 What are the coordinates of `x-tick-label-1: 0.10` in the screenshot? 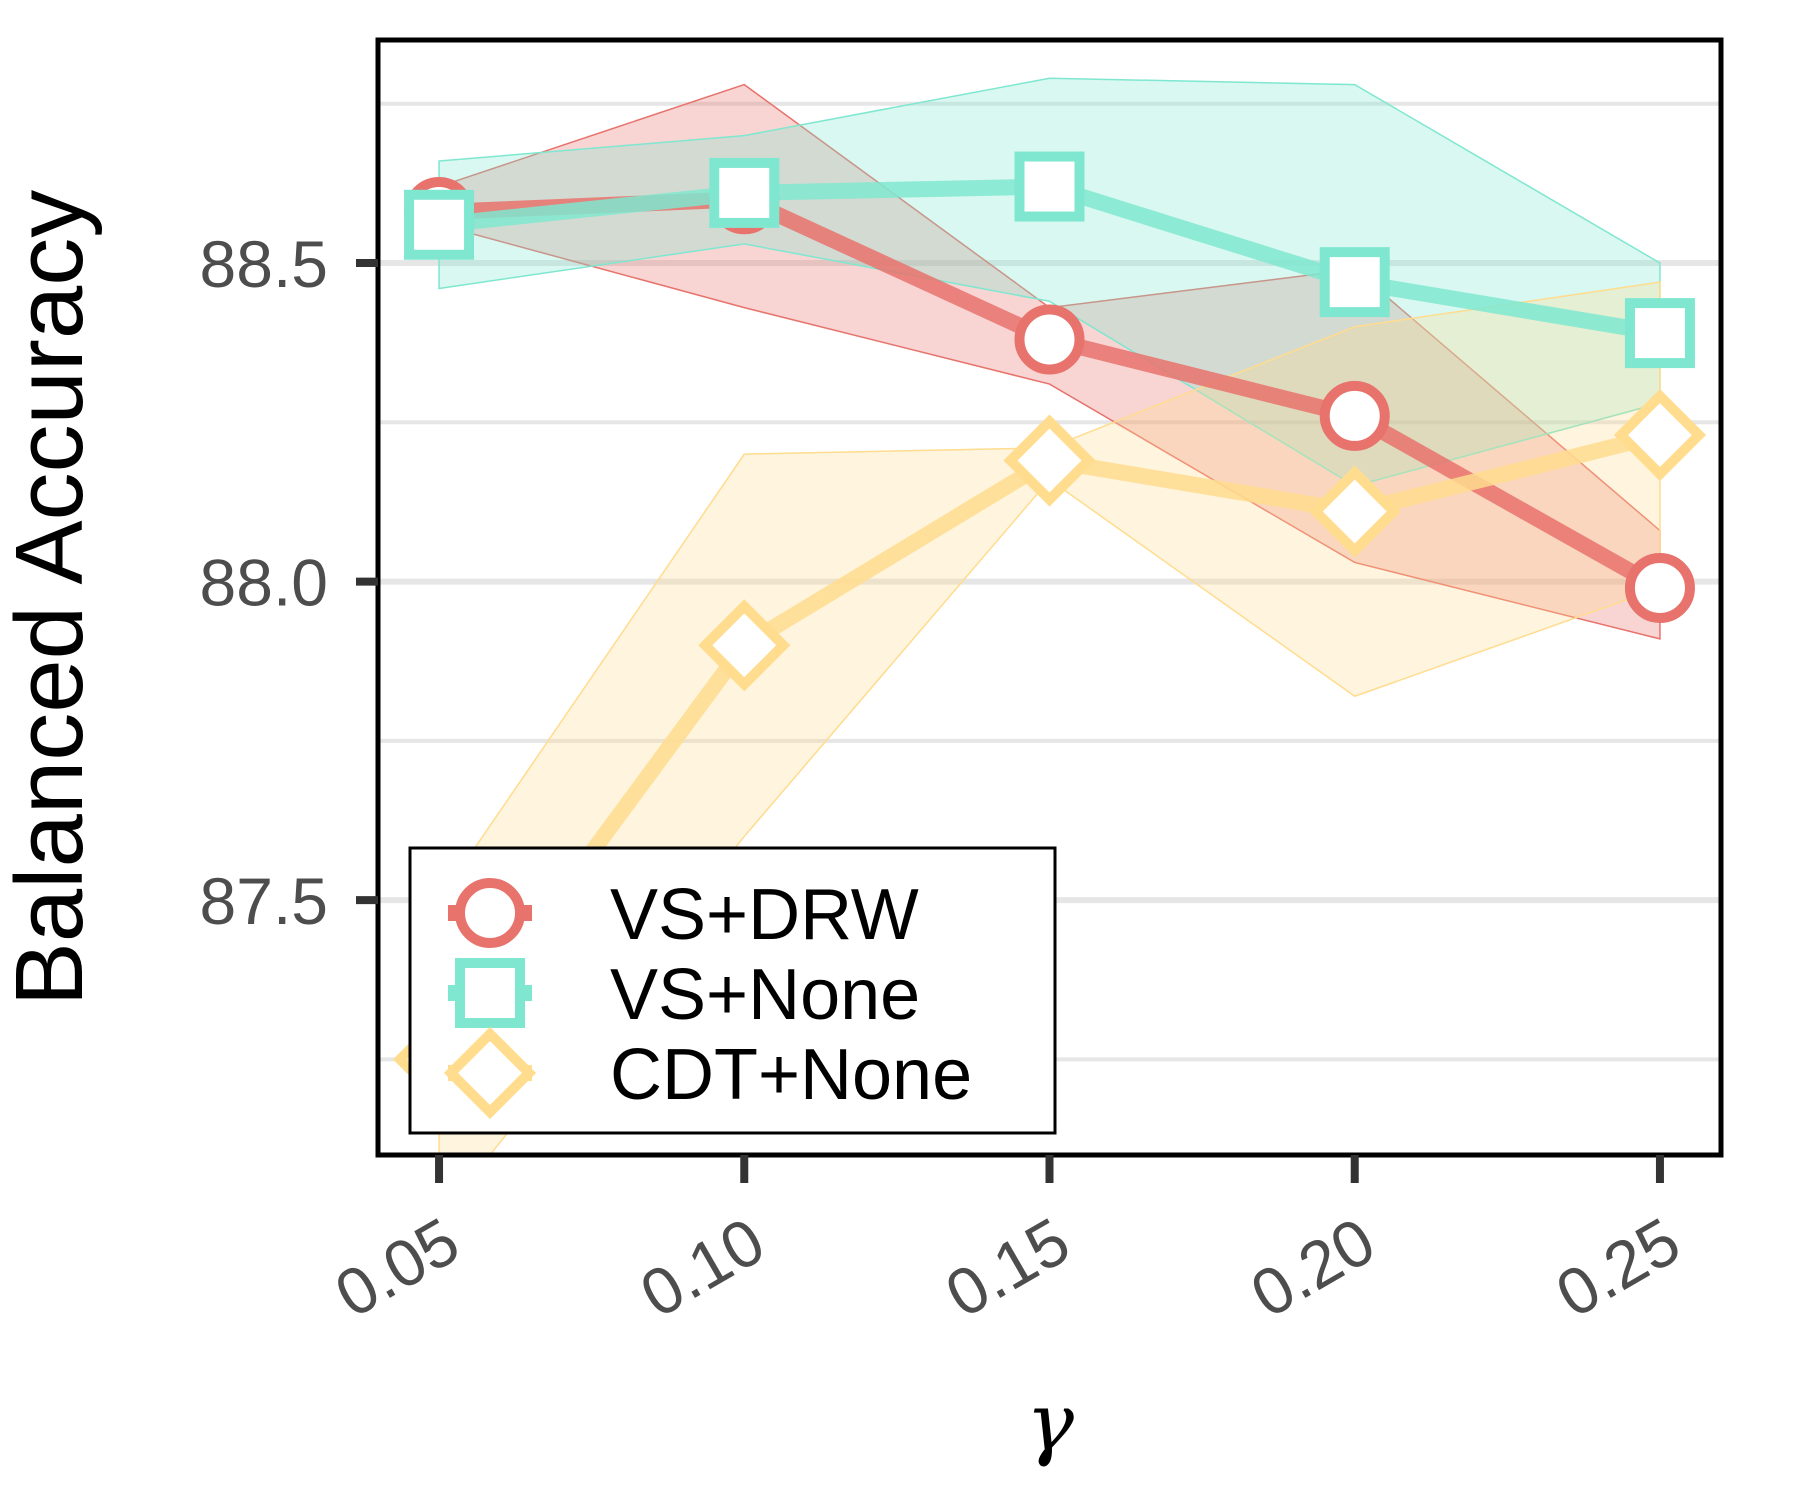 It's located at (702, 1267).